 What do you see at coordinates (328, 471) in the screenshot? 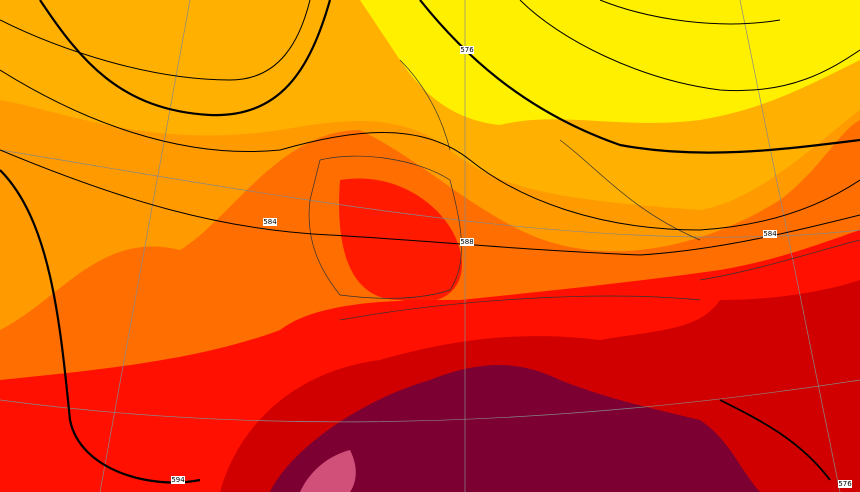
I see `field-pink` at bounding box center [328, 471].